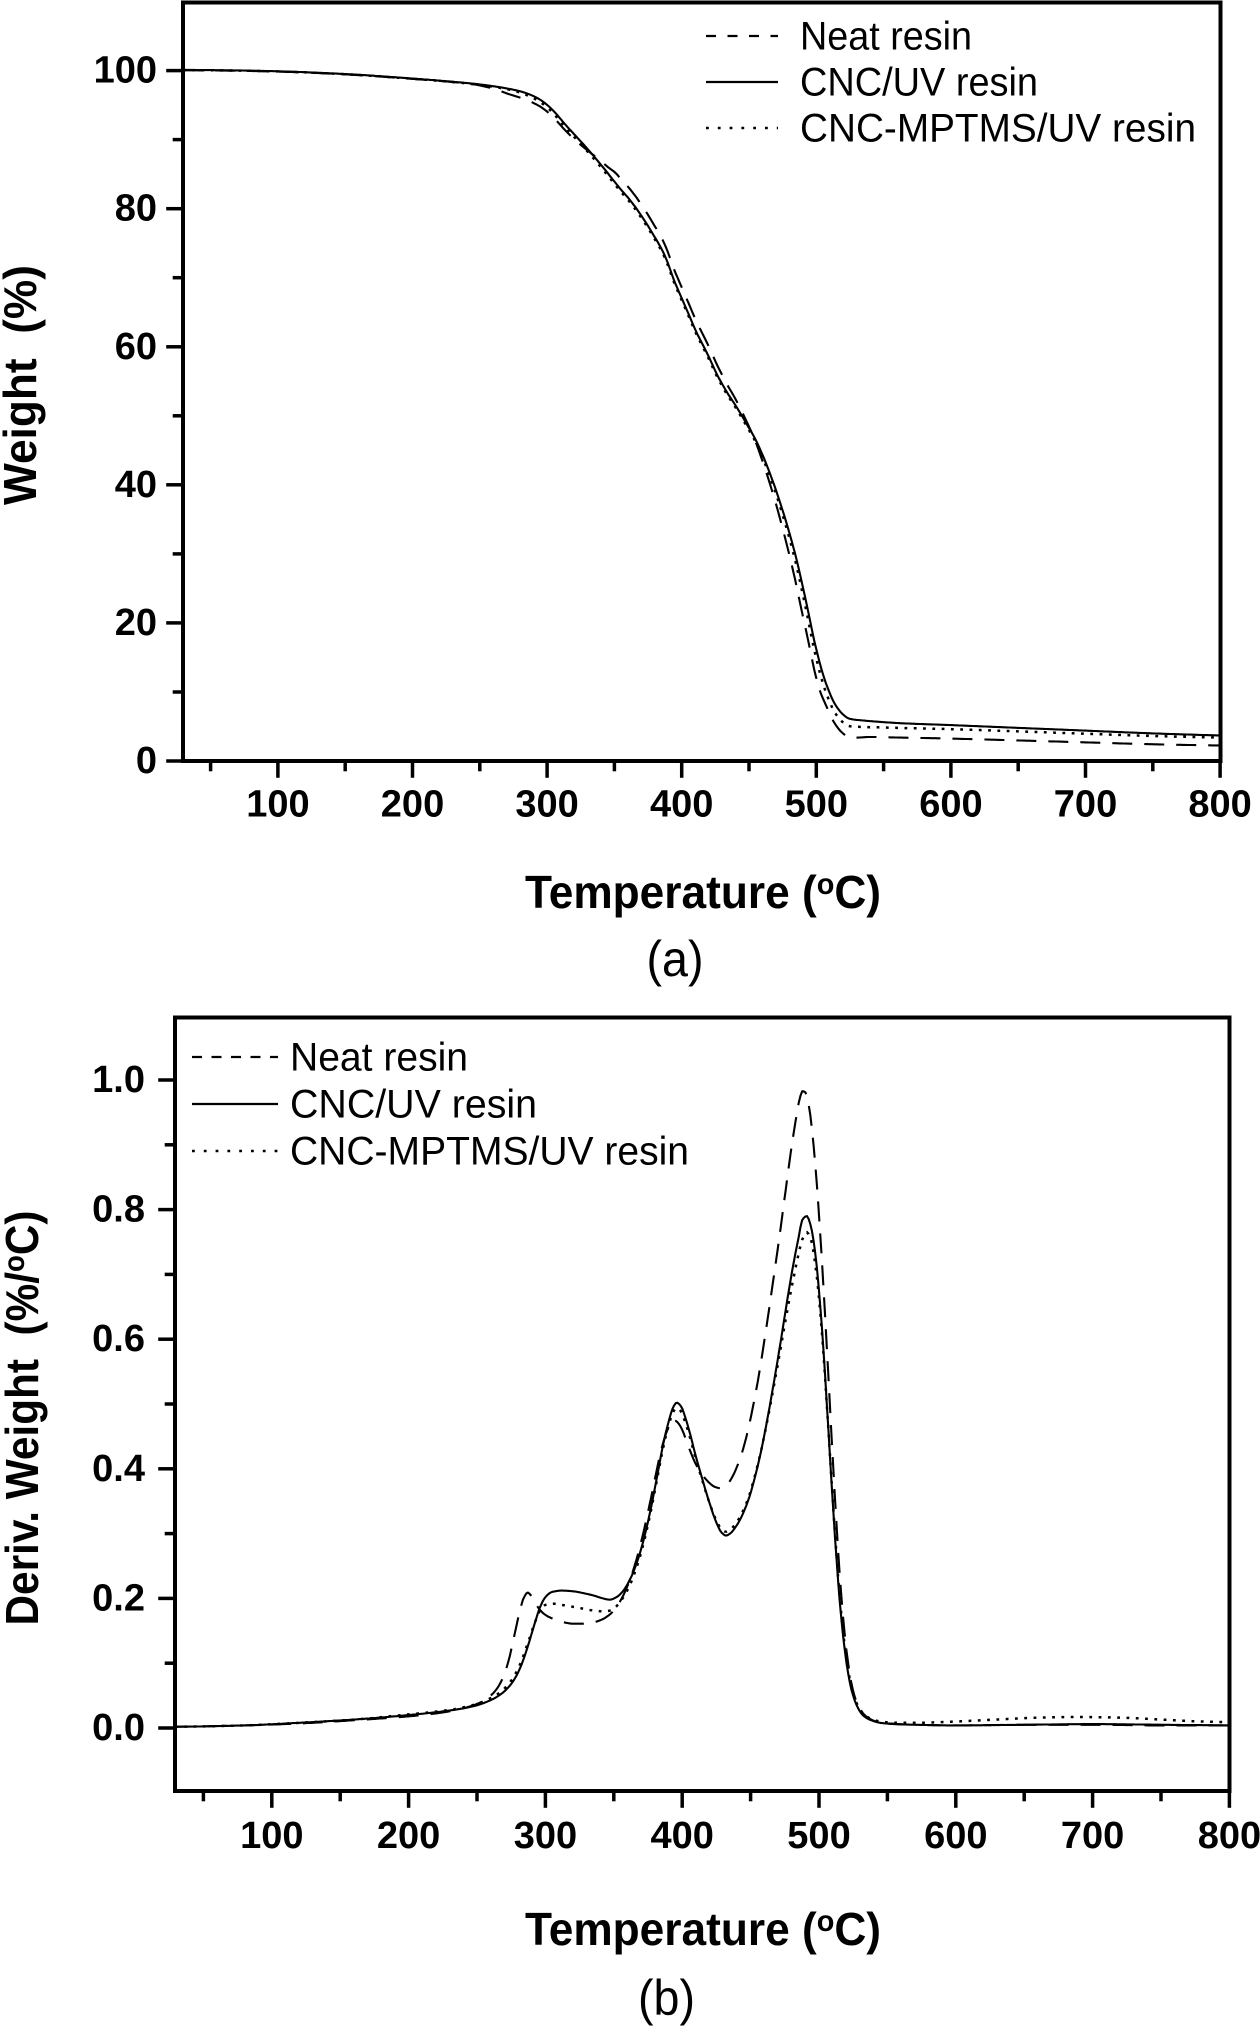 The image size is (1260, 2028). Describe the element at coordinates (146, 761) in the screenshot. I see `svg-text: 0` at that location.